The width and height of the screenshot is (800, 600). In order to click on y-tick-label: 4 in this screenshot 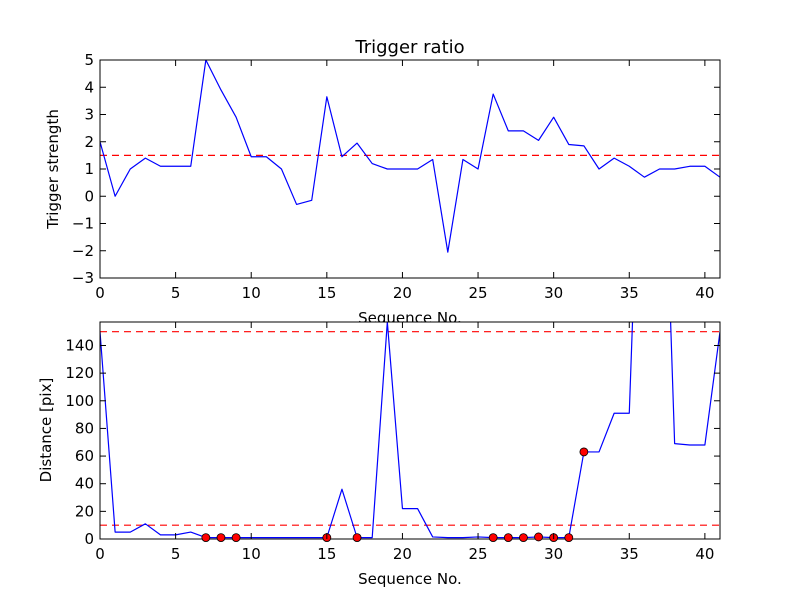, I will do `click(89, 87)`.